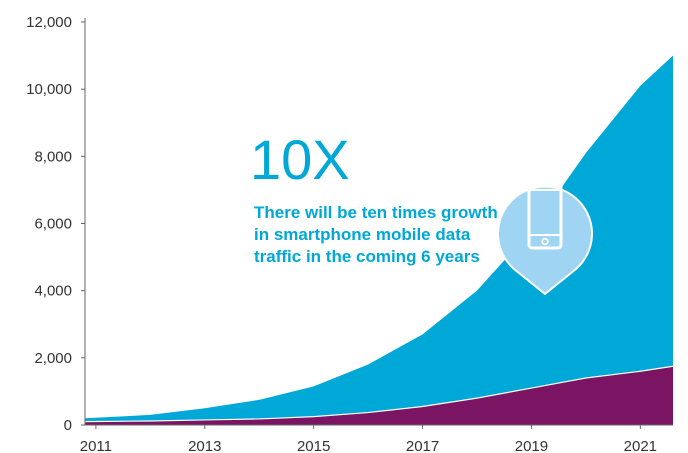 The image size is (688, 453). I want to click on area-lower, so click(379, 395).